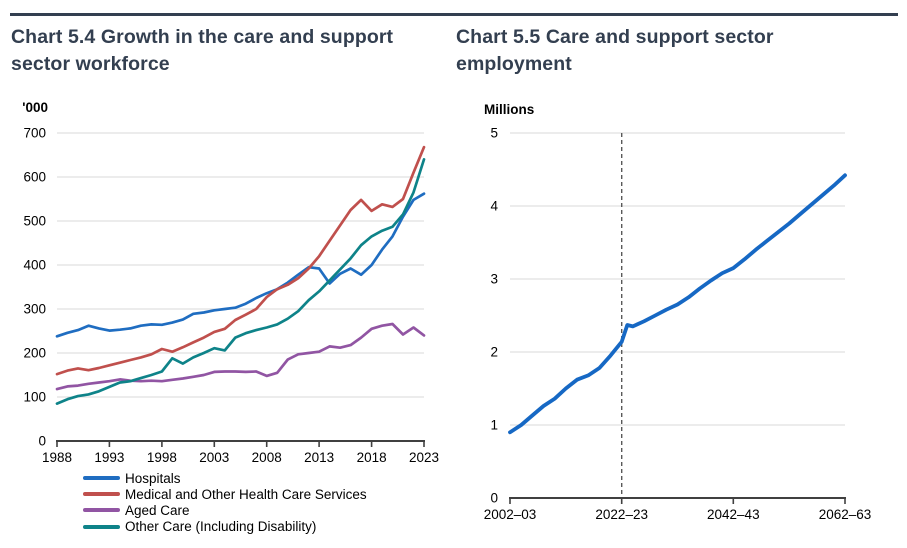 The image size is (907, 548). What do you see at coordinates (101, 478) in the screenshot?
I see `legend-swatch-hospitals` at bounding box center [101, 478].